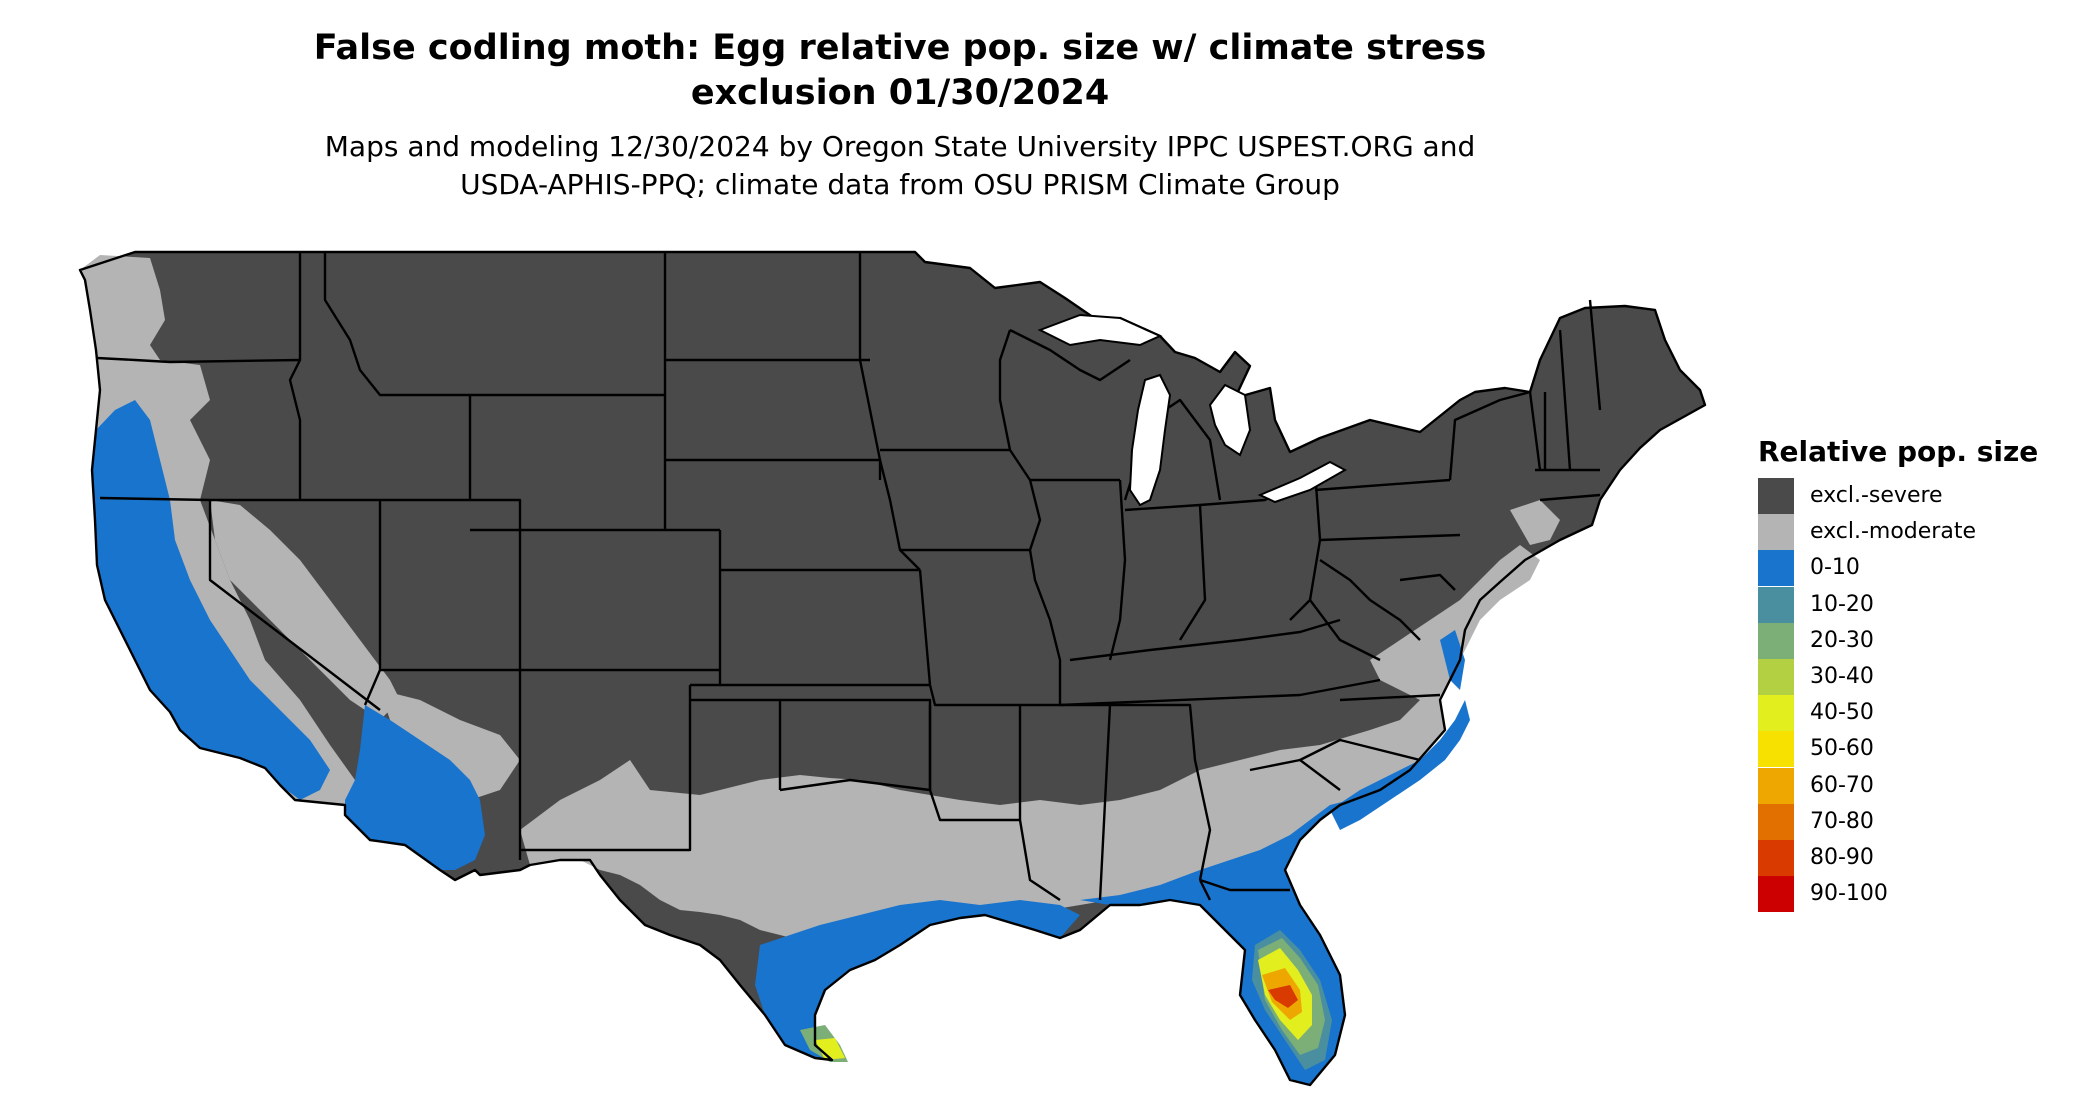 The height and width of the screenshot is (1120, 2100). Describe the element at coordinates (1842, 821) in the screenshot. I see `legend-label: 70-80` at that location.